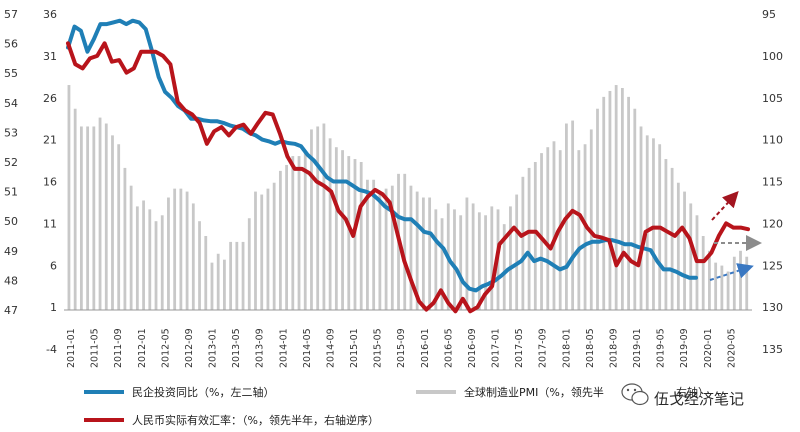  What do you see at coordinates (735, 236) in the screenshot?
I see `annotation-arrows` at bounding box center [735, 236].